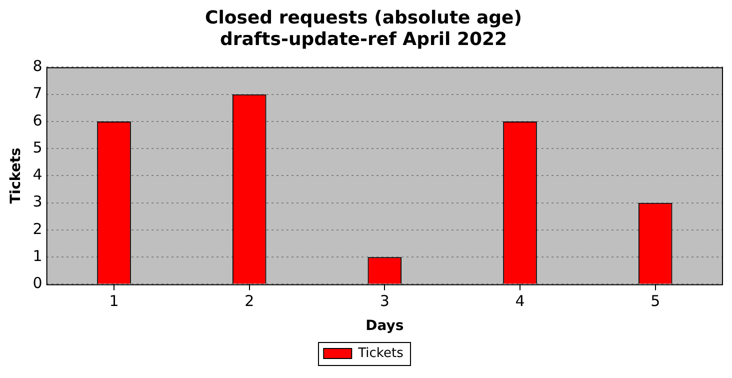 The image size is (732, 378). What do you see at coordinates (37, 175) in the screenshot?
I see `y-tick-label: 4` at bounding box center [37, 175].